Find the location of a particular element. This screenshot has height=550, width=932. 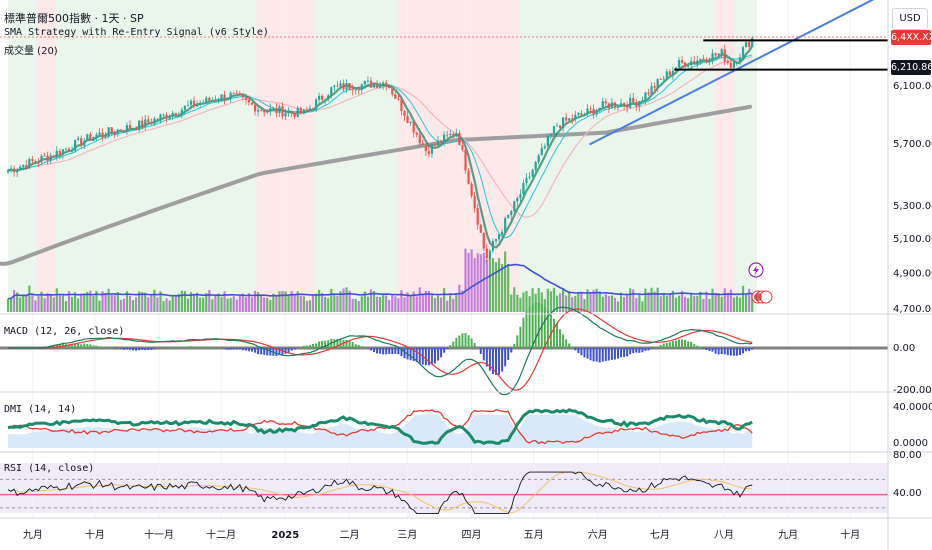

dmi-legend: DMI (14, 14) is located at coordinates (40, 409).